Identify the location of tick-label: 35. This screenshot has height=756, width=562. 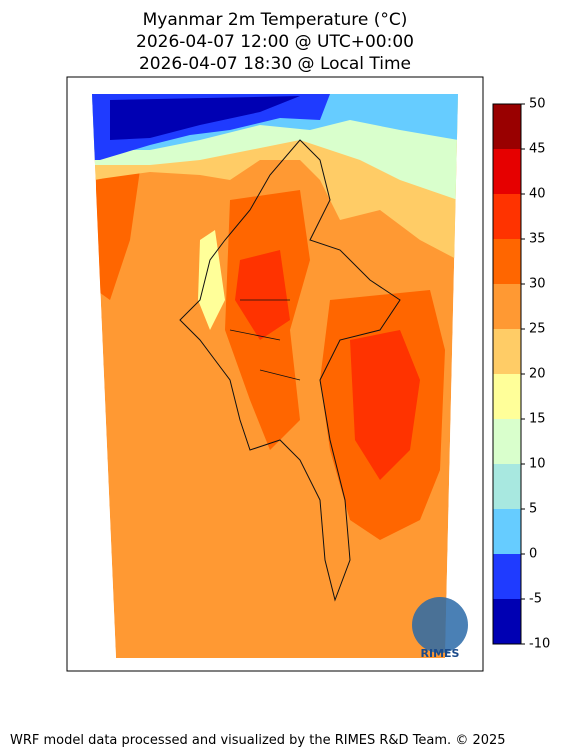
(537, 239).